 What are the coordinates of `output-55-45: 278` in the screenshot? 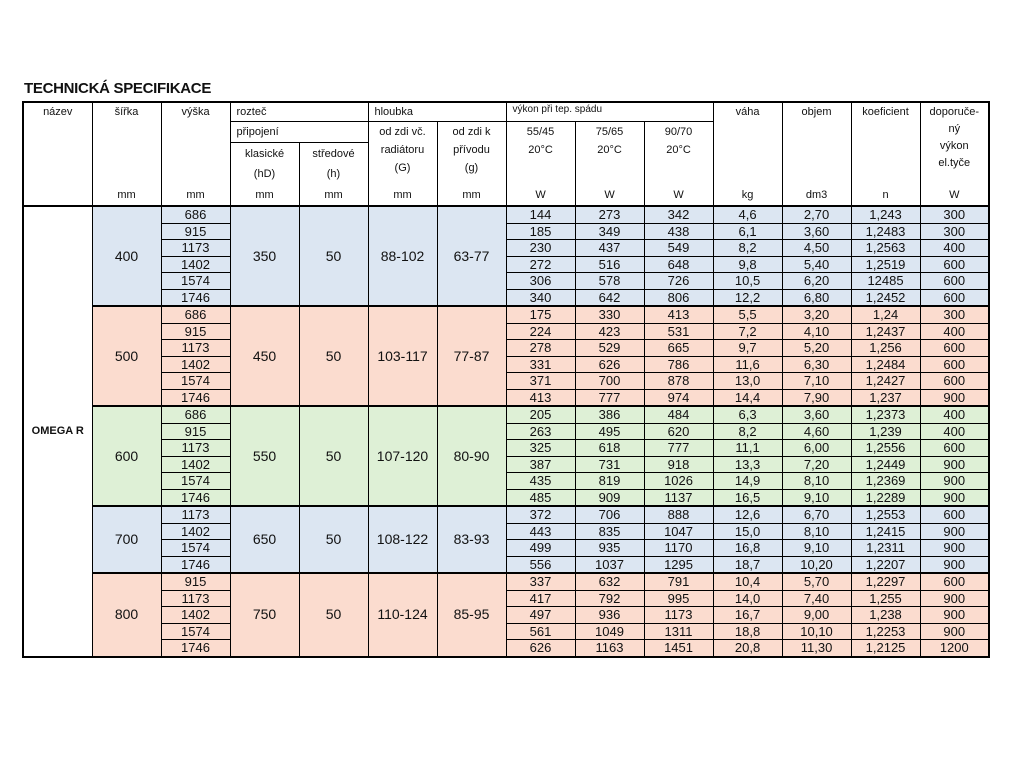 It's located at (540, 348).